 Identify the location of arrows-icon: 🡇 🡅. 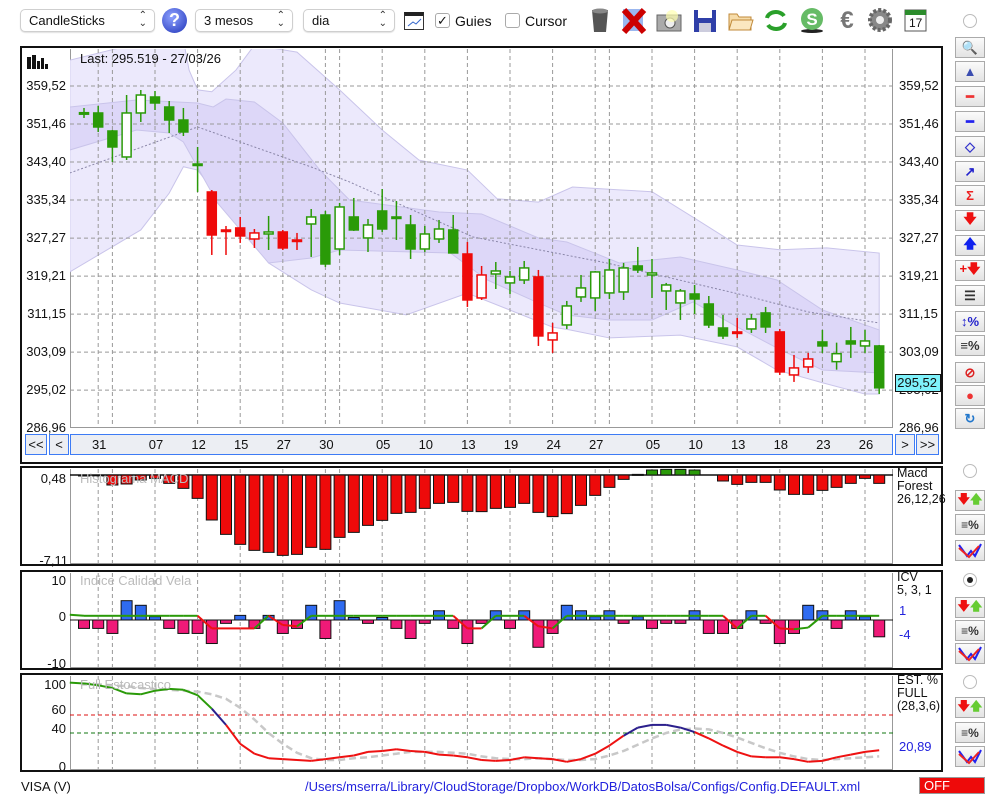
(970, 606).